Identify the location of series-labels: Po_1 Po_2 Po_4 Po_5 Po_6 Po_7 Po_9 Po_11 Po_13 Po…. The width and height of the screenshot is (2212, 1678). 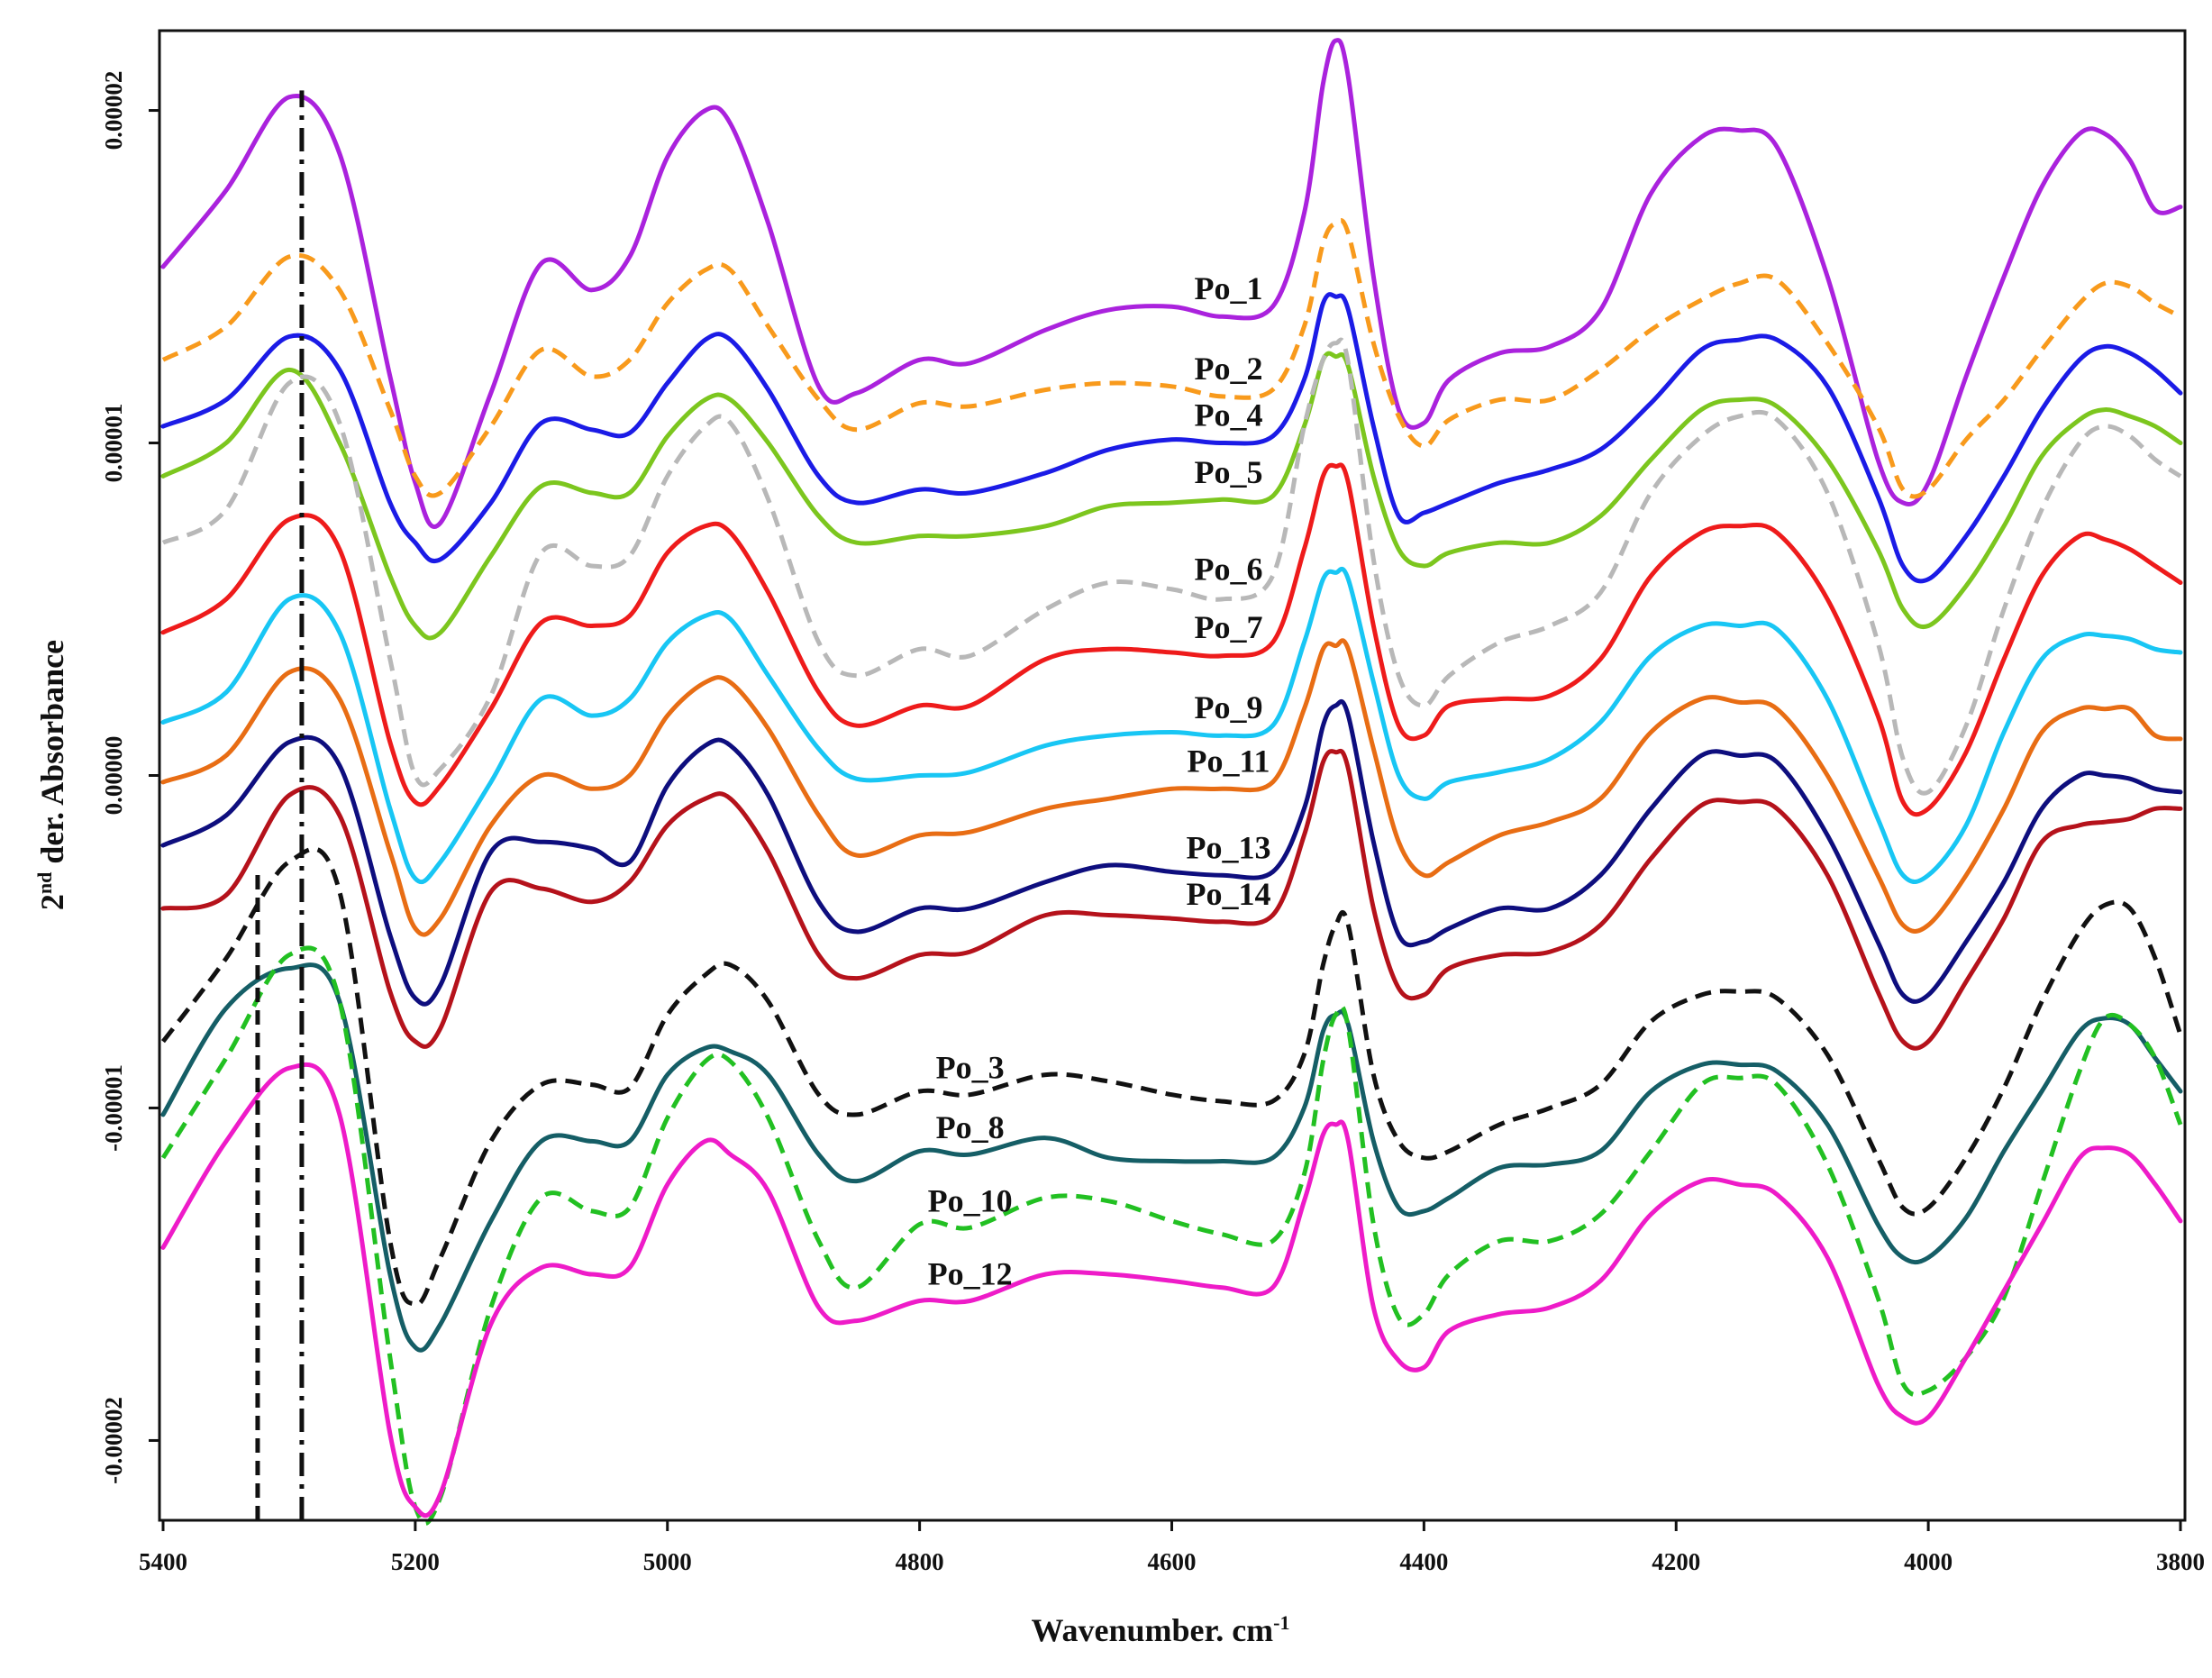
(1099, 781).